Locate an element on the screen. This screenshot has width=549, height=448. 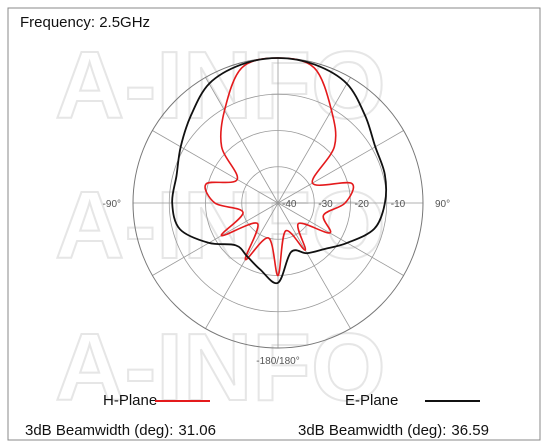
theta-tick-label: 90° is located at coordinates (442, 204).